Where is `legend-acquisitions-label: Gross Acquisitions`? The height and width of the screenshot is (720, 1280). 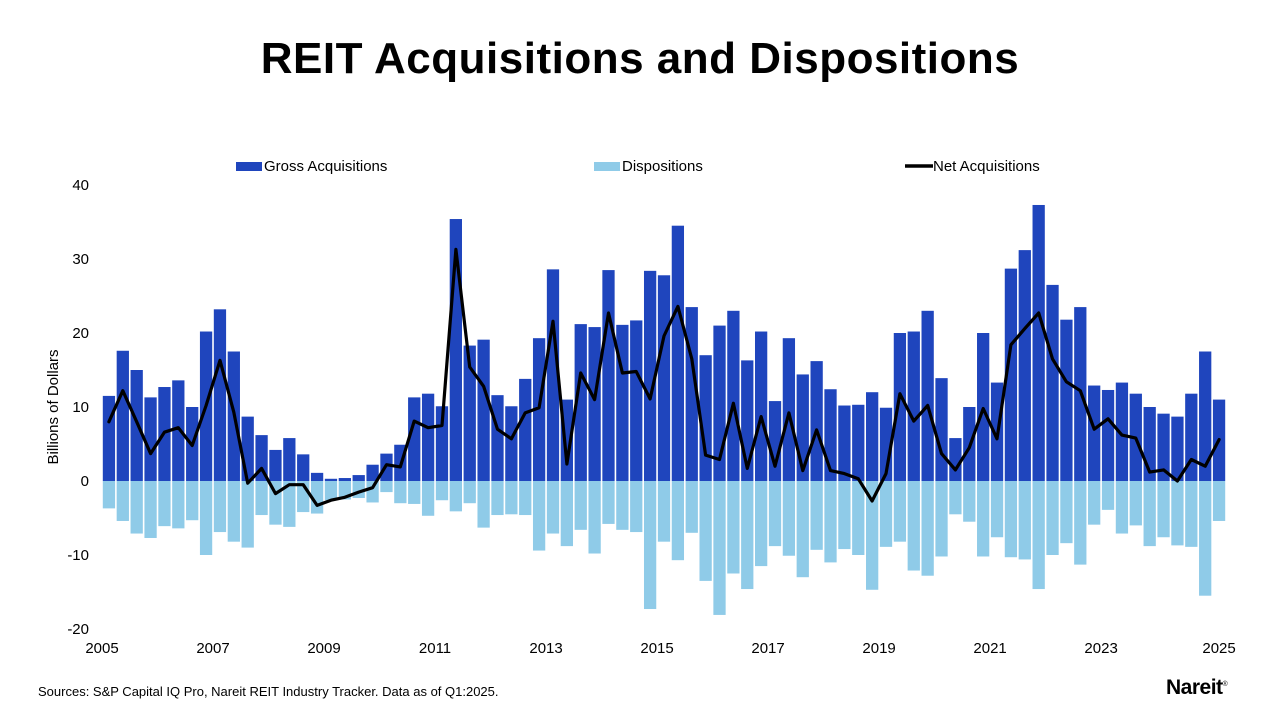 legend-acquisitions-label: Gross Acquisitions is located at coordinates (325, 166).